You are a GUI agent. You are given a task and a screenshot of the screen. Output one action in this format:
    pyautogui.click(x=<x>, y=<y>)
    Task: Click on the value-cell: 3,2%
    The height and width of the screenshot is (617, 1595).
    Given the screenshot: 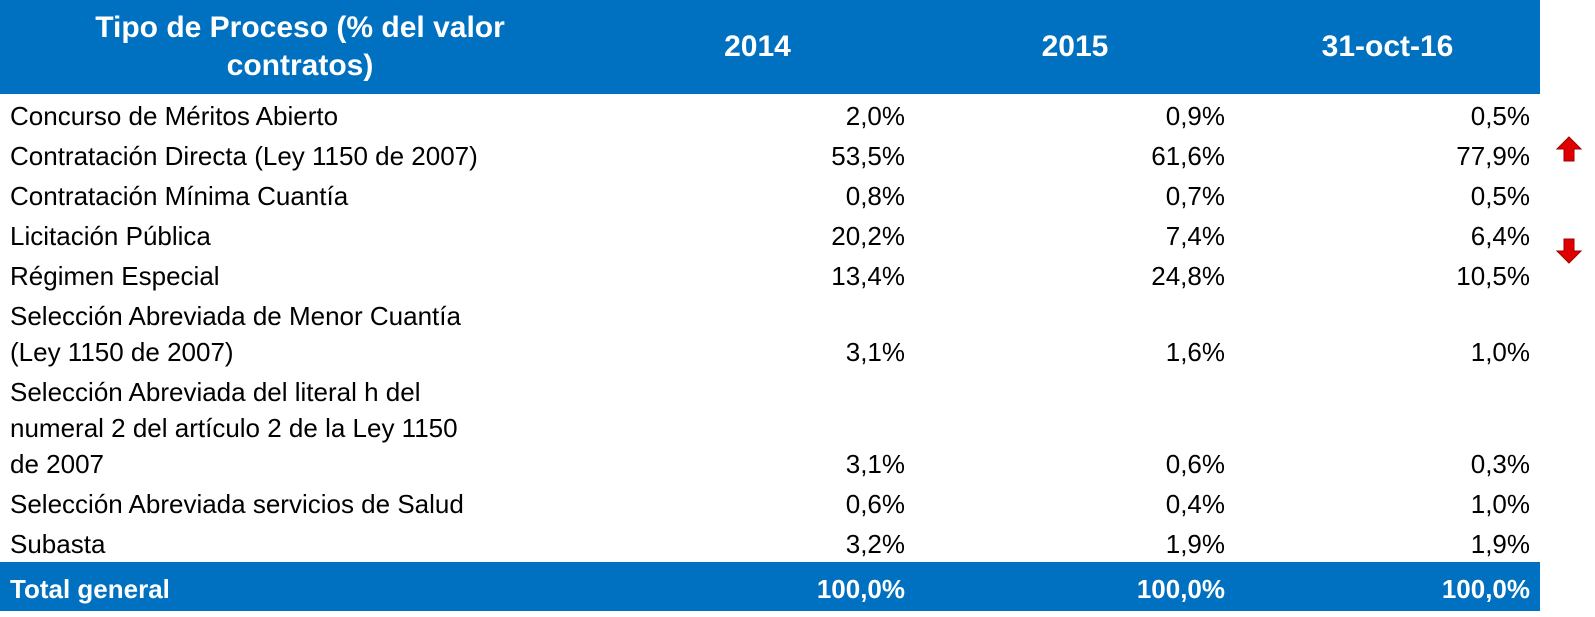 What is the action you would take?
    pyautogui.click(x=875, y=544)
    